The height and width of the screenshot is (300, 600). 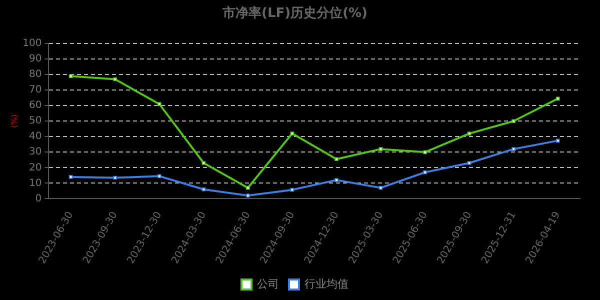 I want to click on y-tick-label: 80, so click(x=35, y=74).